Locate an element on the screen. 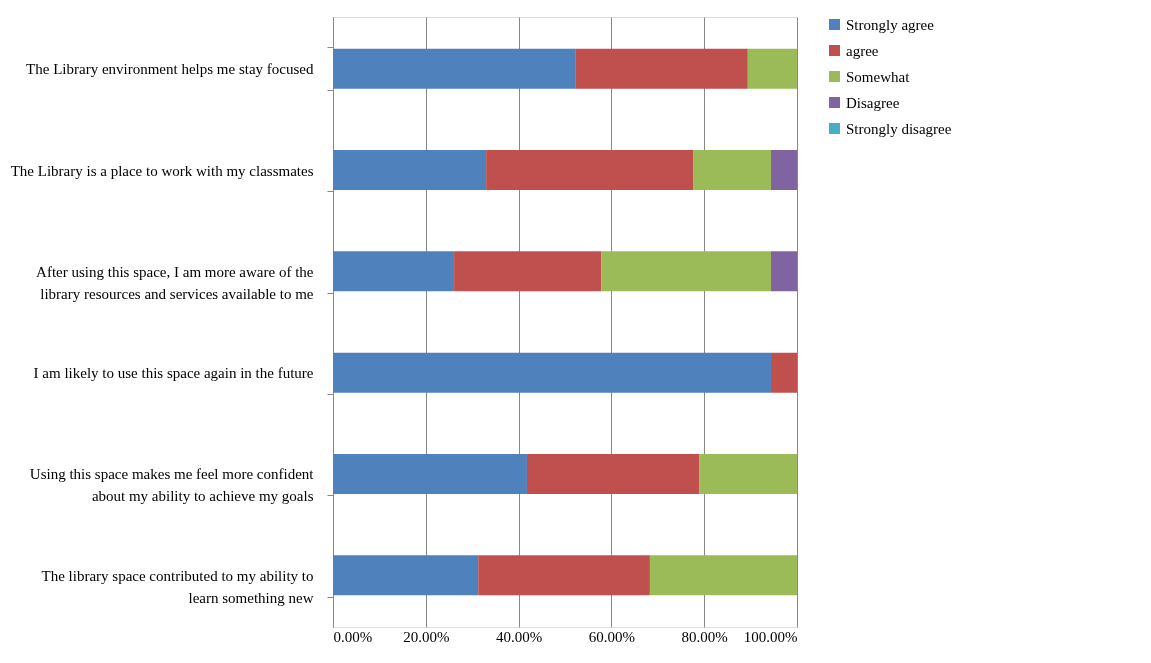 The height and width of the screenshot is (663, 1151). y-tick-label: The library space contributed to my ability to learn something new is located at coordinates (177, 586).